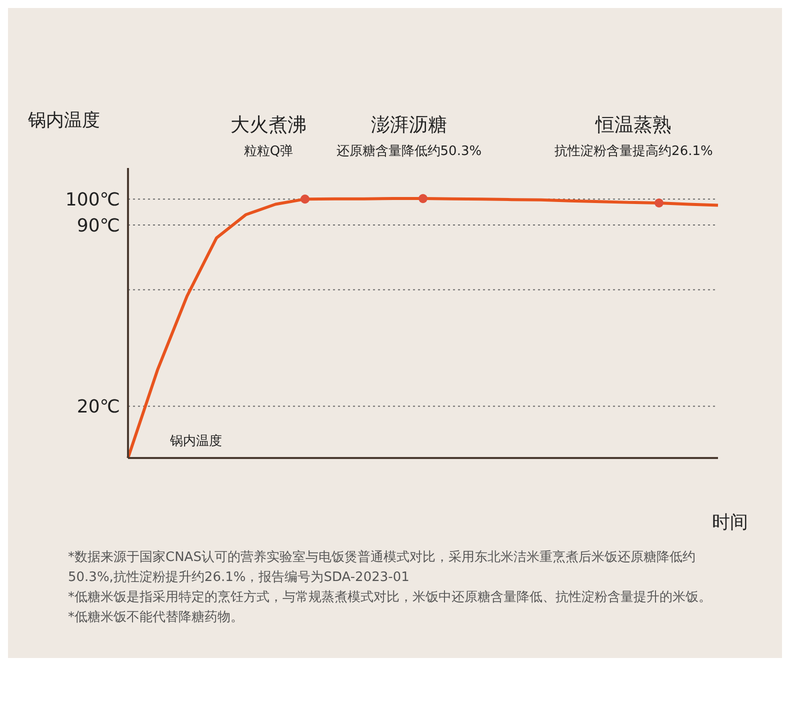 This screenshot has height=711, width=790. I want to click on annotation: 锅内温度, so click(196, 441).